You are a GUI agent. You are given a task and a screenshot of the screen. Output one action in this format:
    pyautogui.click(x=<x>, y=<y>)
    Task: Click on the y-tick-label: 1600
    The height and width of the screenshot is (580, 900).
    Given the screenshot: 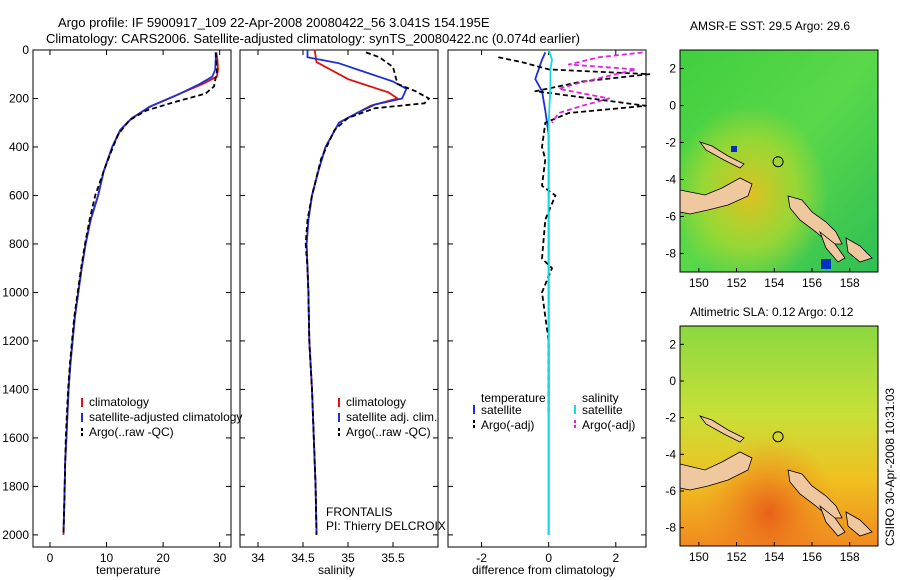 What is the action you would take?
    pyautogui.click(x=15, y=438)
    